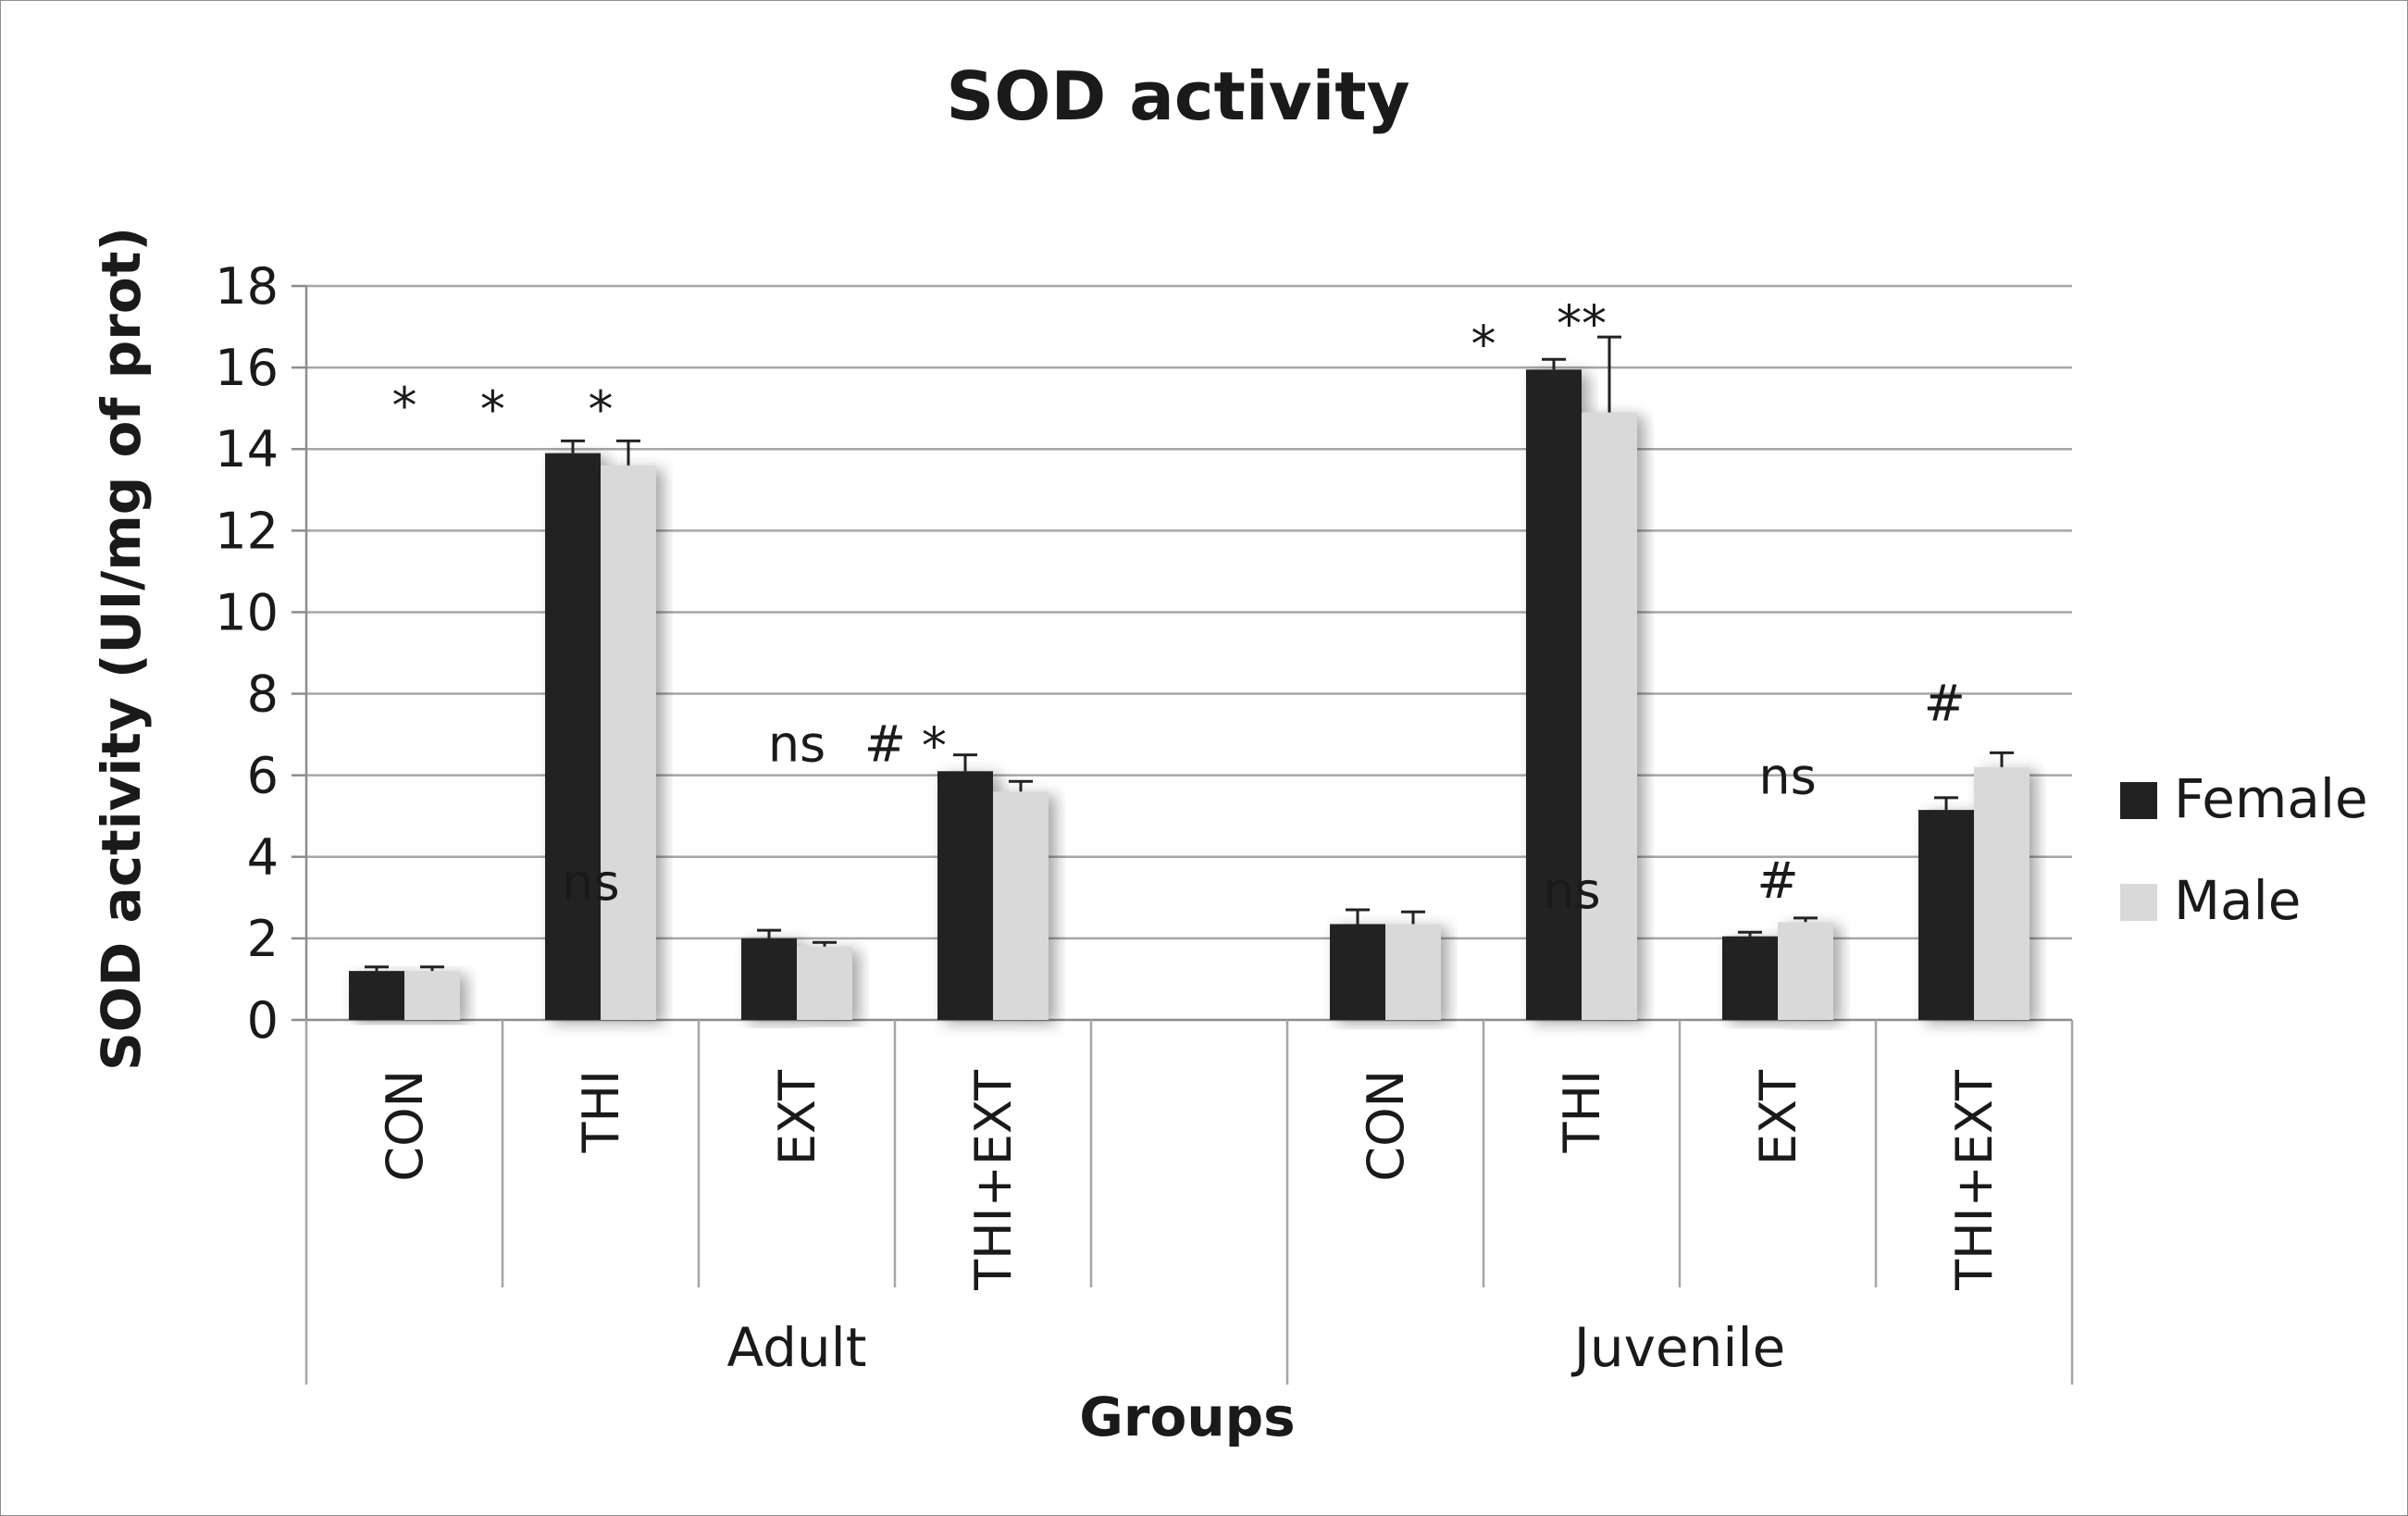  What do you see at coordinates (247, 612) in the screenshot?
I see `y-tick-label: 10` at bounding box center [247, 612].